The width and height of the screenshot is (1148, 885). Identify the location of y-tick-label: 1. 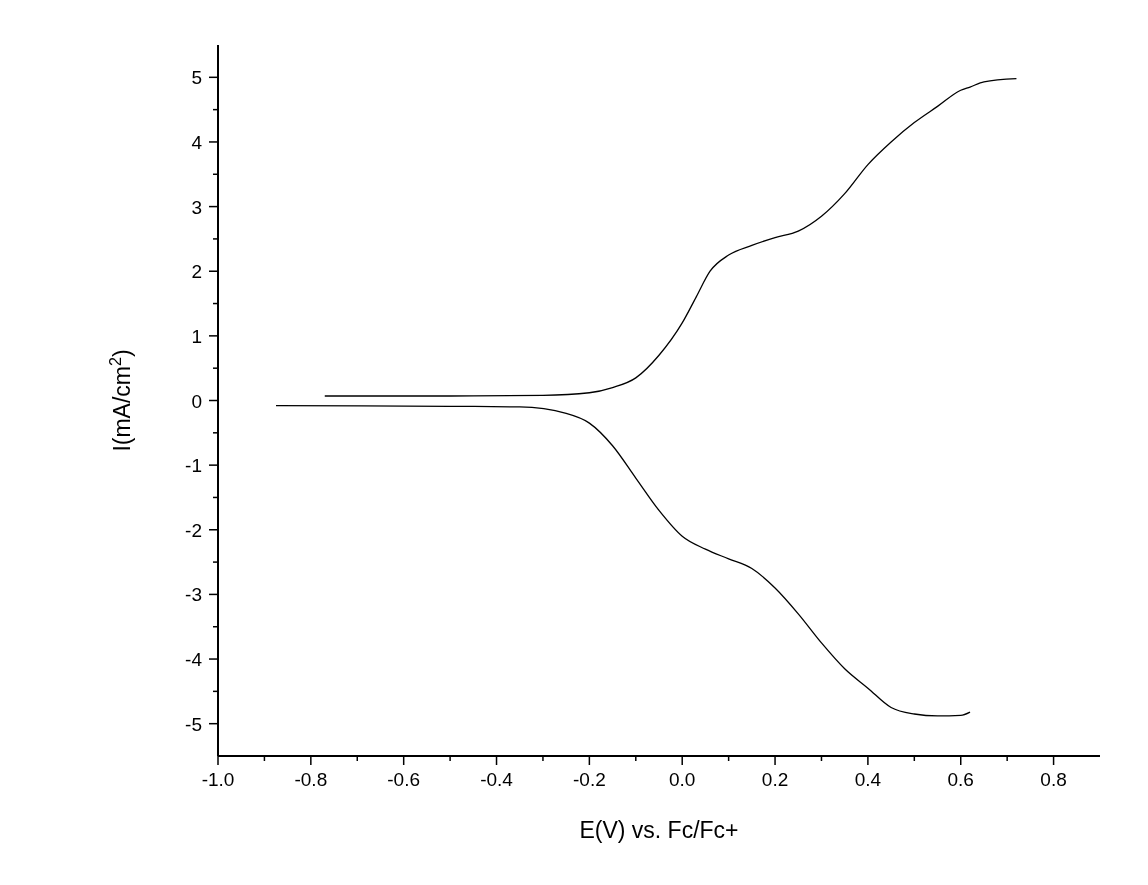
(196, 336).